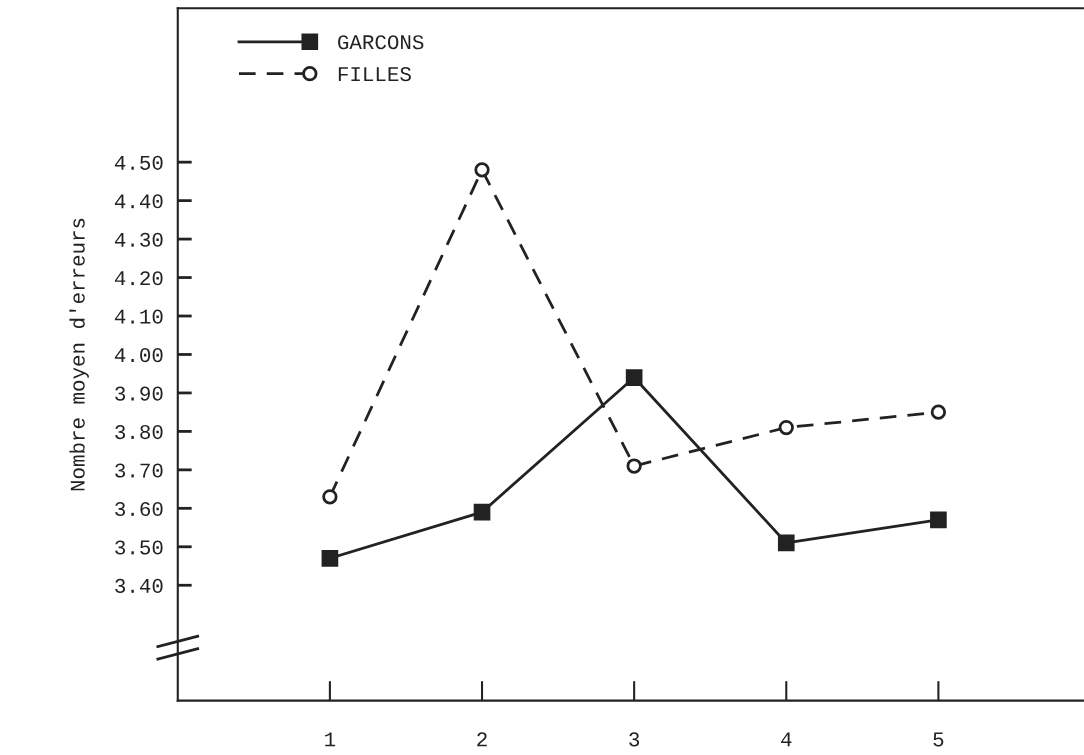 The height and width of the screenshot is (755, 1084). Describe the element at coordinates (139, 509) in the screenshot. I see `y-tick-label: 3.60` at that location.